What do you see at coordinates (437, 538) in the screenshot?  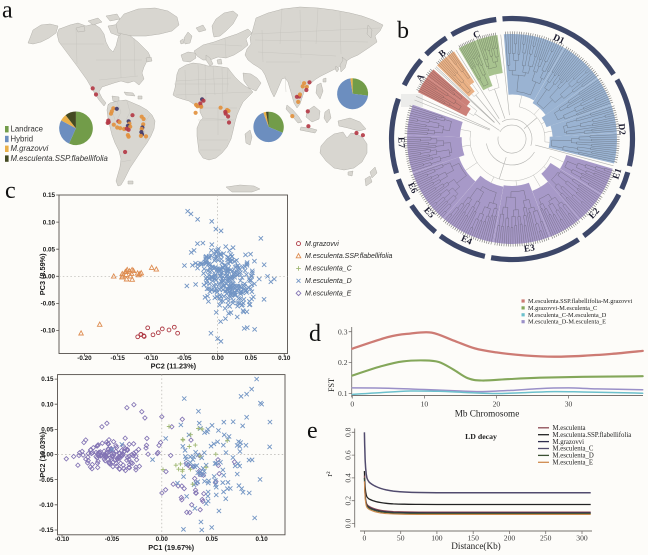 I see `svg-text: 100` at bounding box center [437, 538].